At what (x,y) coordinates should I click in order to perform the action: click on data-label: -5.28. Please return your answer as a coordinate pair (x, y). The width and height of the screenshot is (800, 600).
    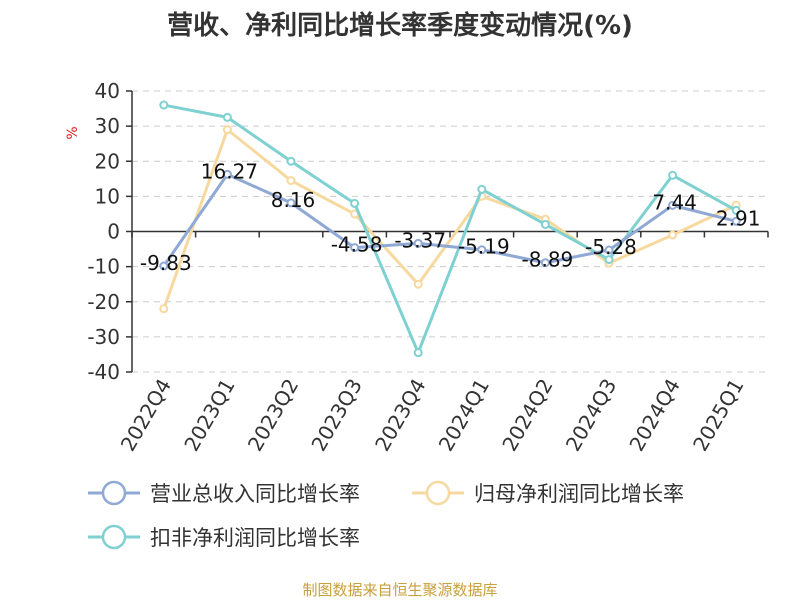
    Looking at the image, I should click on (611, 247).